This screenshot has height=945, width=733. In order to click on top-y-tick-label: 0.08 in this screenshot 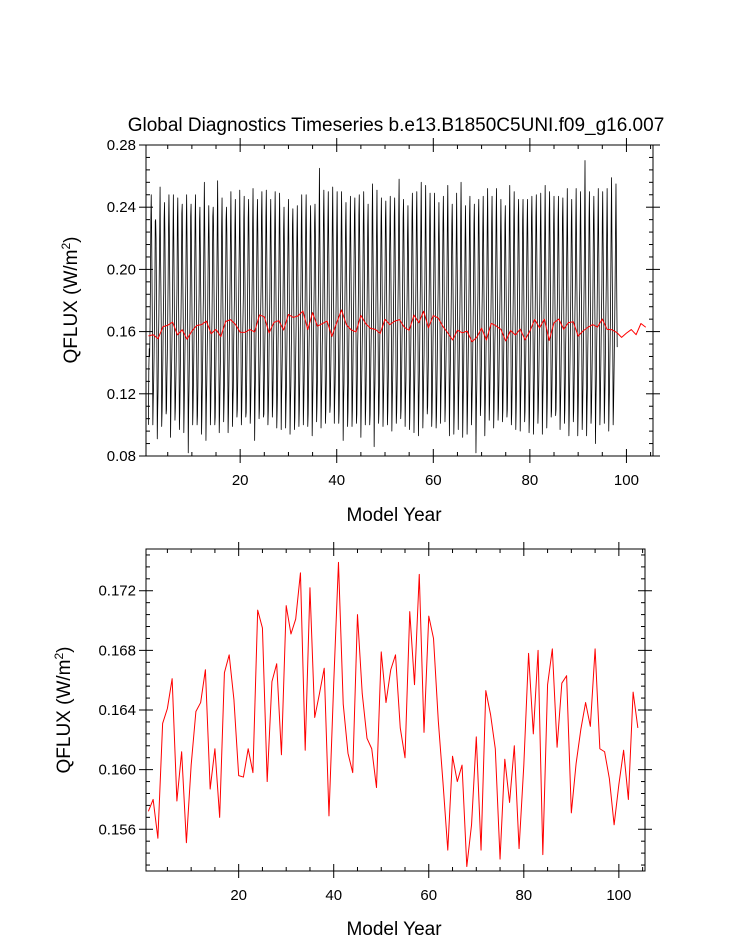, I will do `click(121, 456)`.